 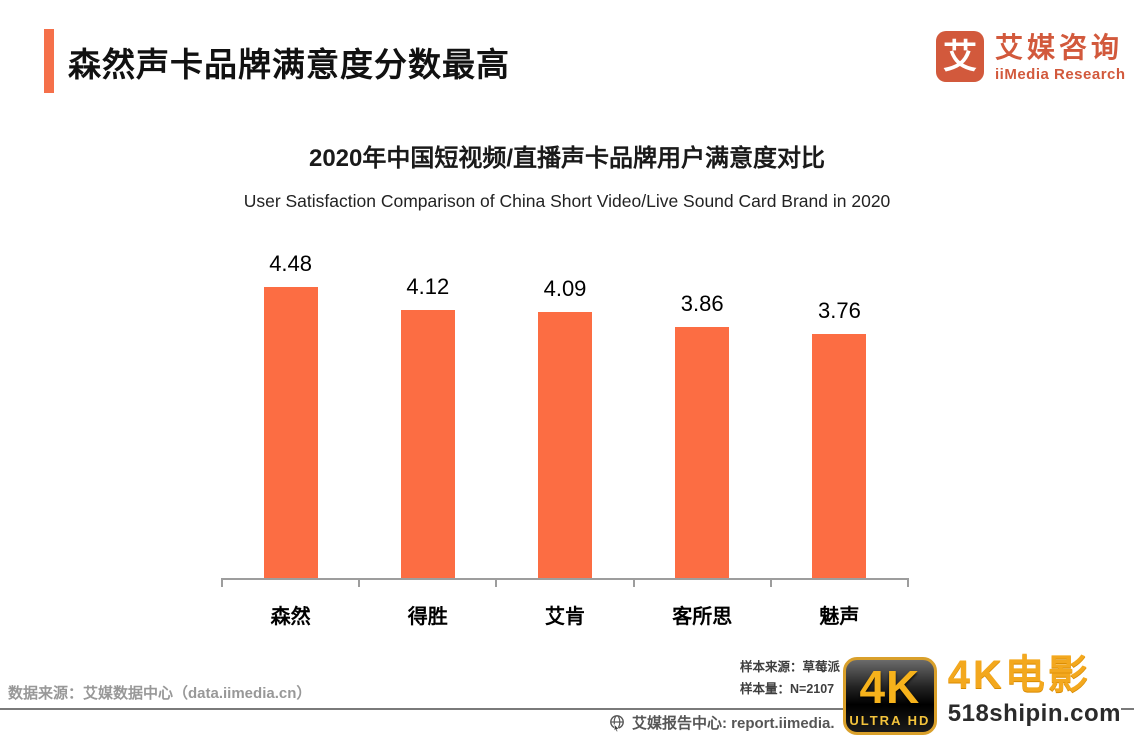 I want to click on badge-ultra-hd-text: ULTRA HD, so click(x=890, y=720).